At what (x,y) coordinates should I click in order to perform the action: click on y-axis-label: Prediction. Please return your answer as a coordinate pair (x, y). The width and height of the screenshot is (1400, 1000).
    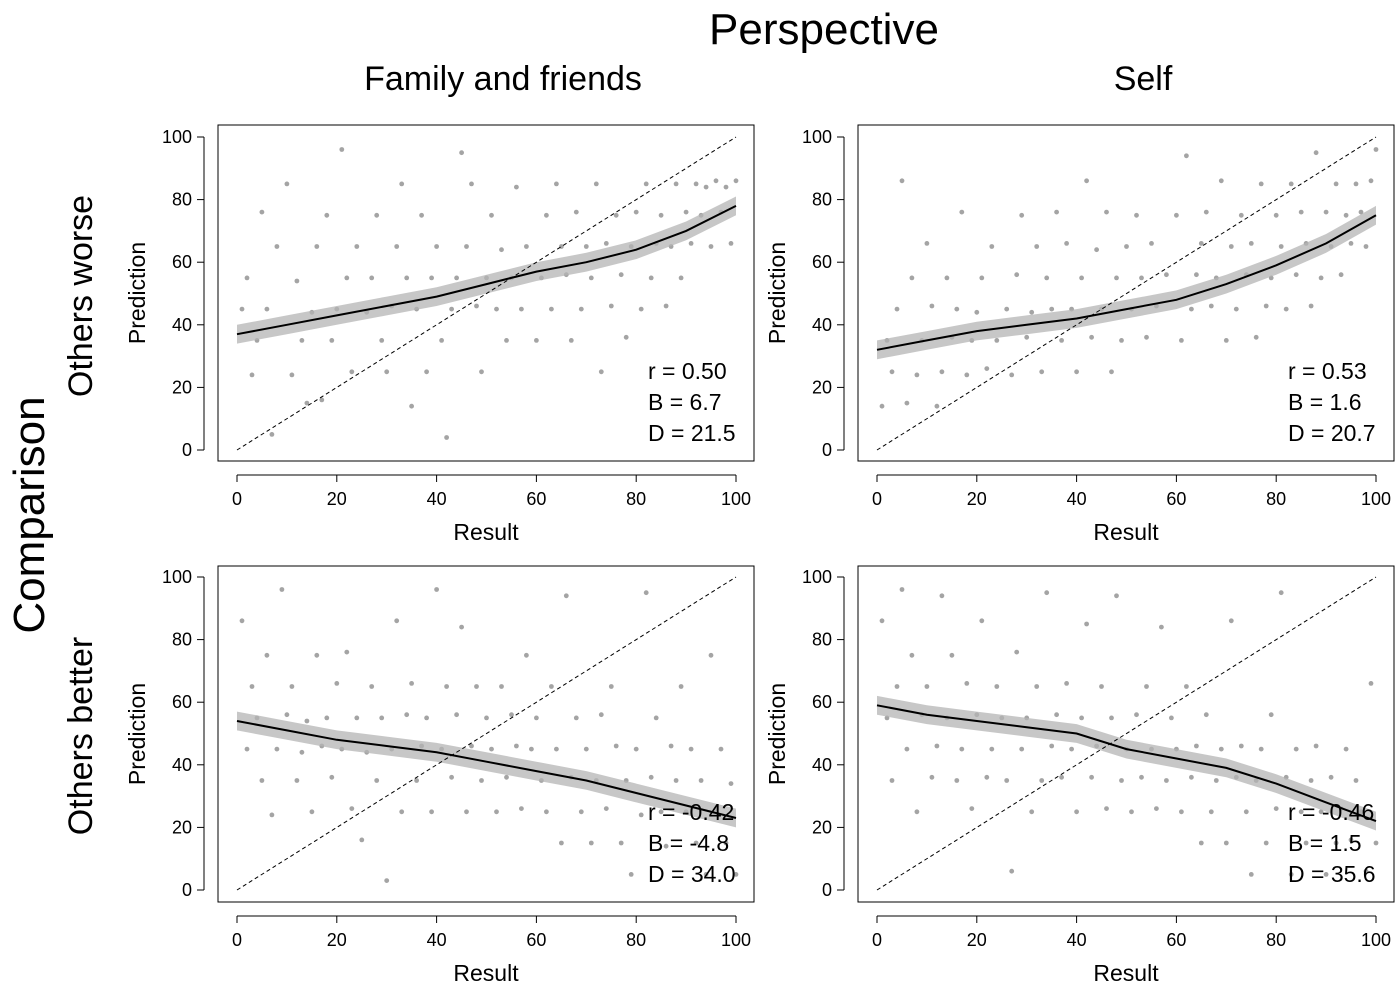
    Looking at the image, I should click on (137, 293).